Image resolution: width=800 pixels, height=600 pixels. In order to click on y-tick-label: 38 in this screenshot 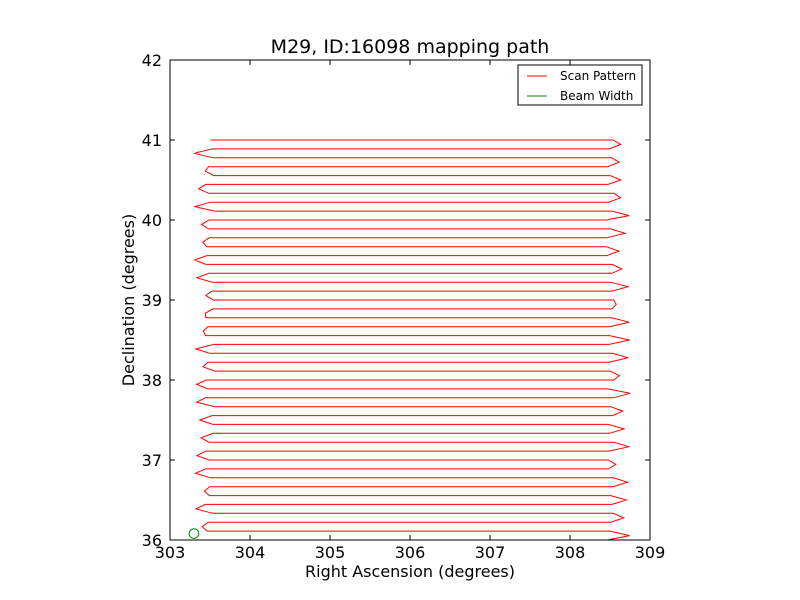, I will do `click(152, 380)`.